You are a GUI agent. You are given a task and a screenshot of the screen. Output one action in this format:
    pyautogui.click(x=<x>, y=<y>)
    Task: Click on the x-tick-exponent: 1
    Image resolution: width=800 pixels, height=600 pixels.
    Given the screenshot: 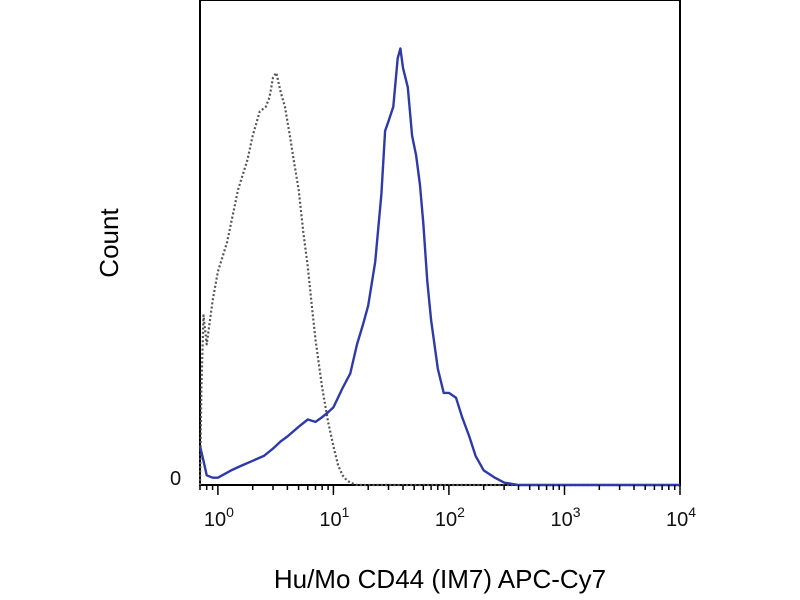 What is the action you would take?
    pyautogui.click(x=346, y=512)
    